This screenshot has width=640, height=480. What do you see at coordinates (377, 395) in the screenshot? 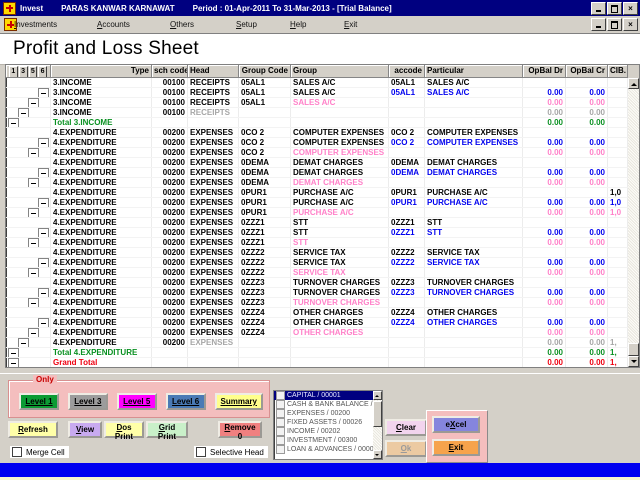
I see `listbox-scroll-up-icon` at bounding box center [377, 395].